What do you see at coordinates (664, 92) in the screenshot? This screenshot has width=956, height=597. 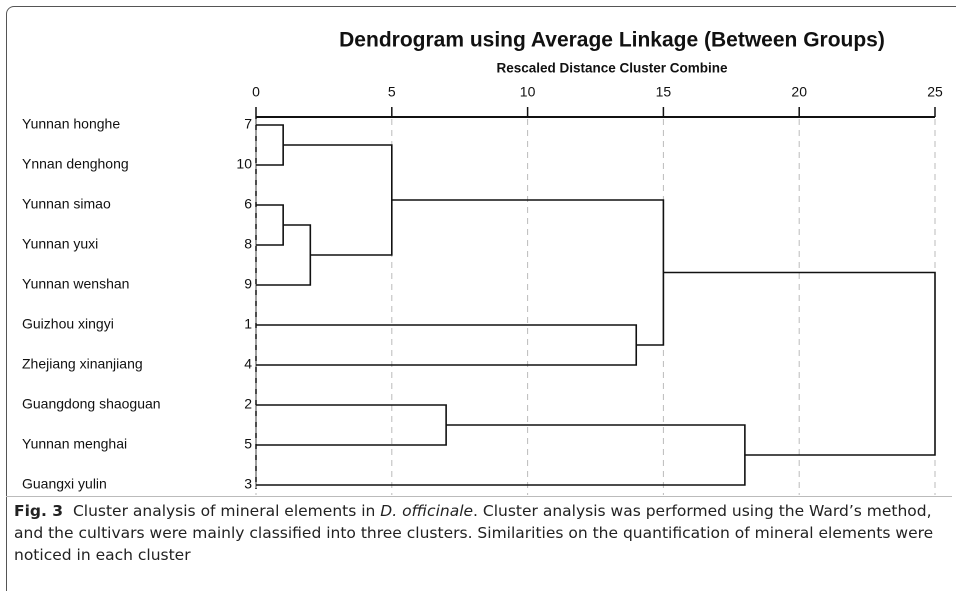 I see `x-tick-label: 15` at bounding box center [664, 92].